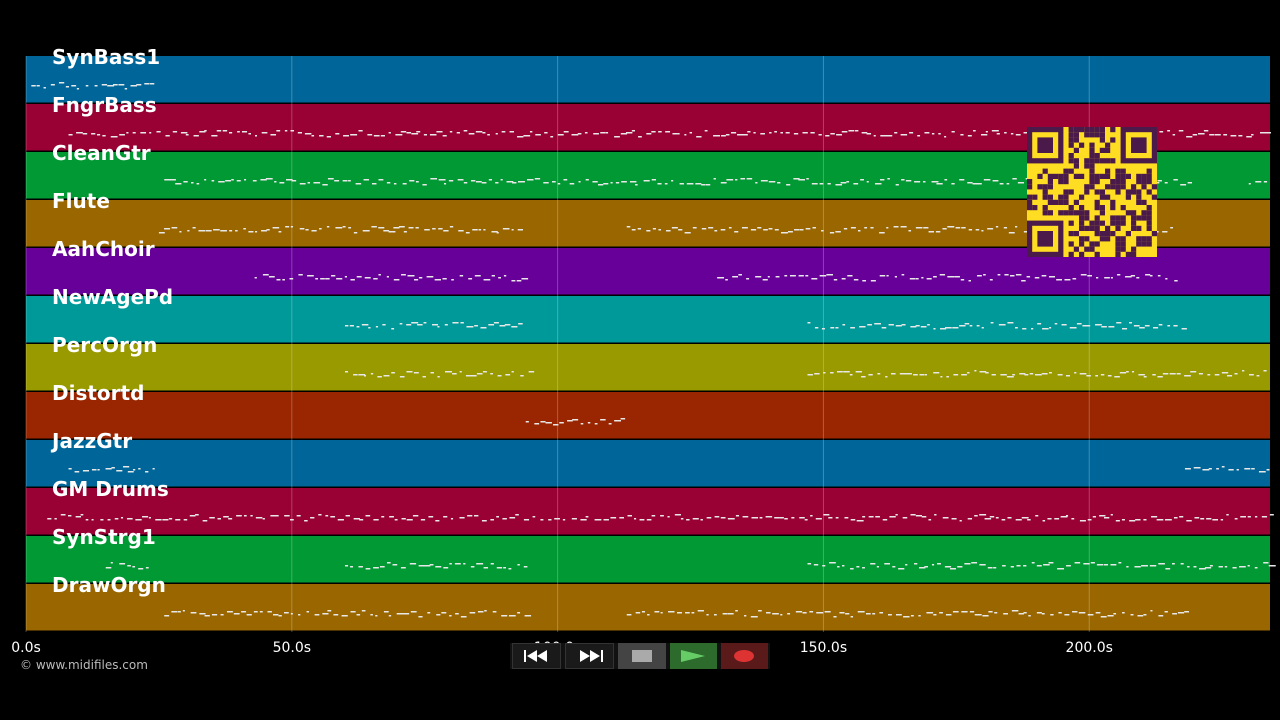 The width and height of the screenshot is (1280, 720). Describe the element at coordinates (744, 656) in the screenshot. I see `record-button` at that location.